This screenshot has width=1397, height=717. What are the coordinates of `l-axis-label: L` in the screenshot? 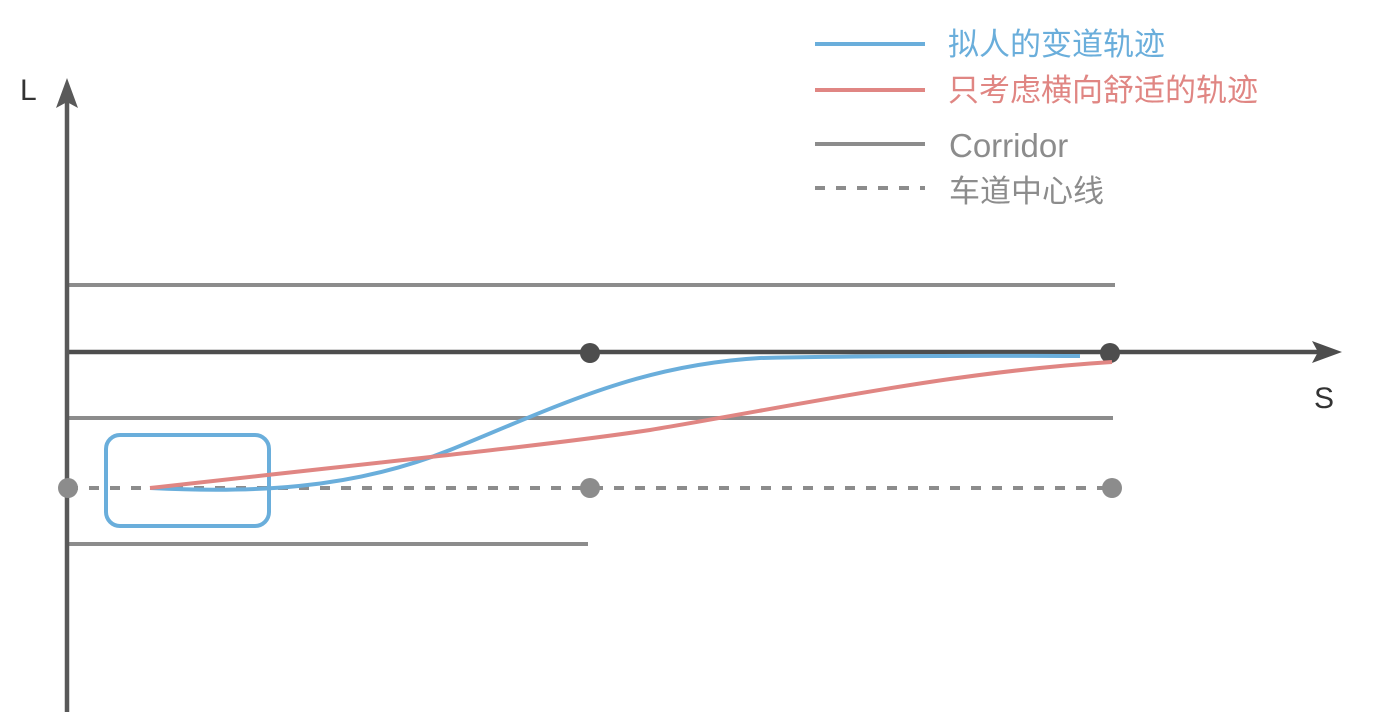 It's located at (28, 90).